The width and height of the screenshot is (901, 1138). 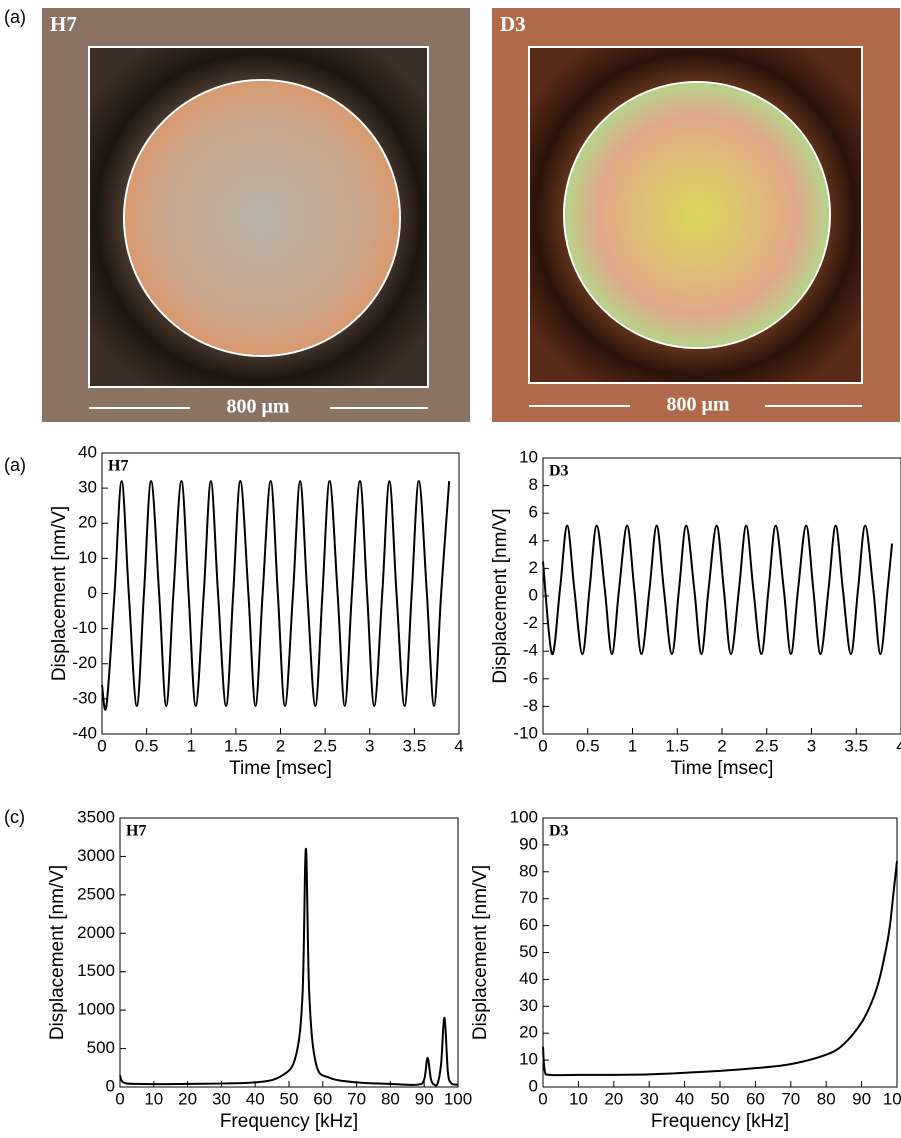 I want to click on photo-label: H7, so click(x=63, y=24).